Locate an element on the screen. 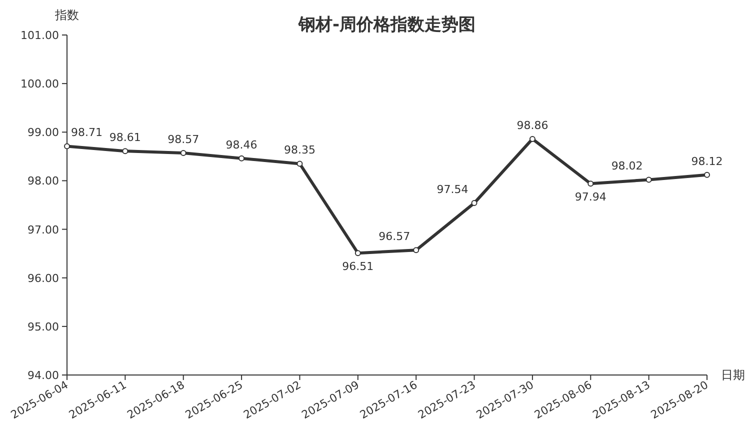 The height and width of the screenshot is (427, 752). data-label: 97.54 is located at coordinates (452, 189).